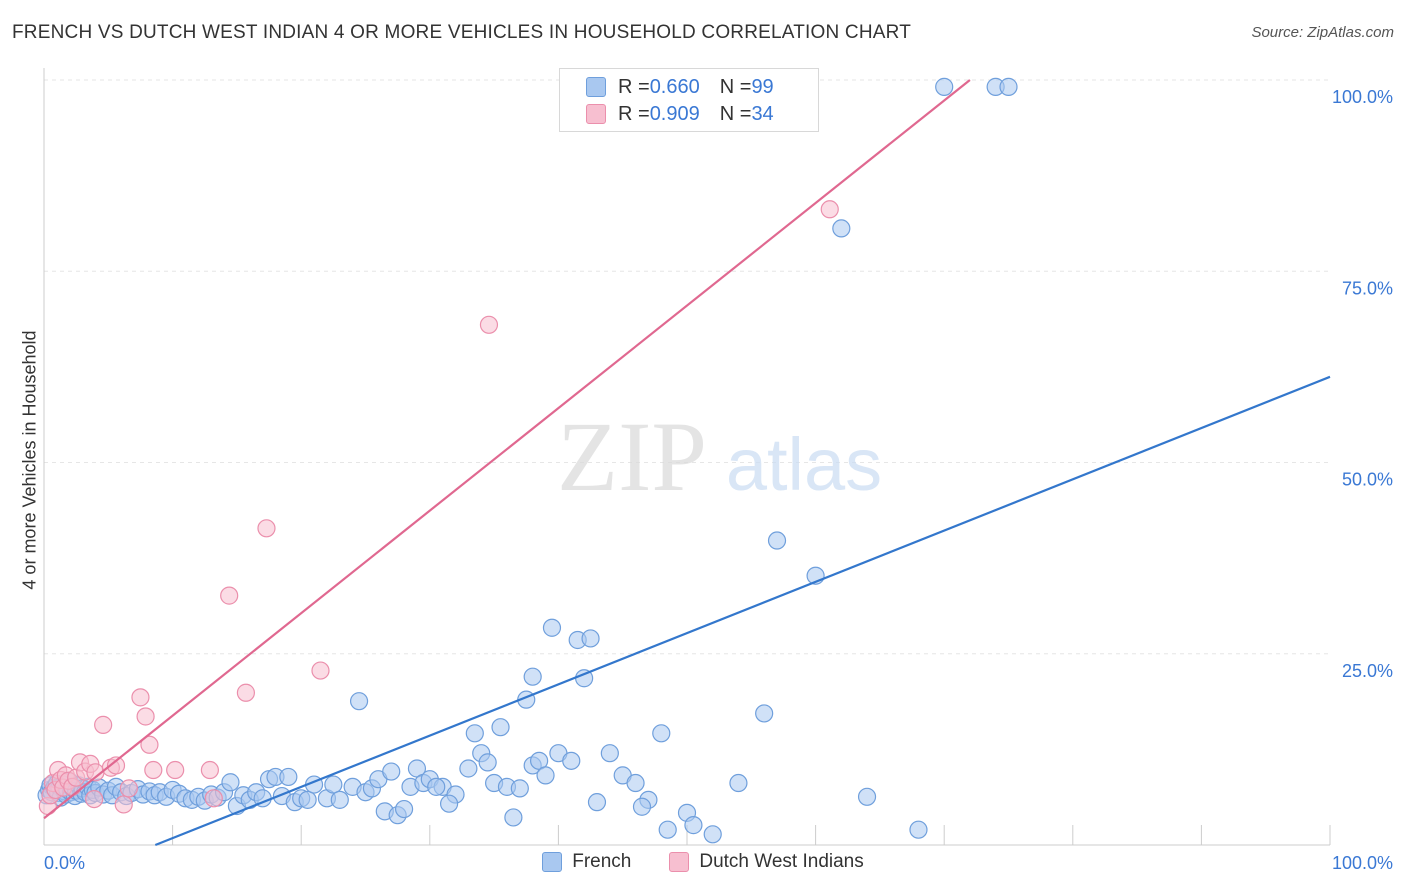  What do you see at coordinates (762, 86) in the screenshot?
I see `legend-n-value: 99` at bounding box center [762, 86].